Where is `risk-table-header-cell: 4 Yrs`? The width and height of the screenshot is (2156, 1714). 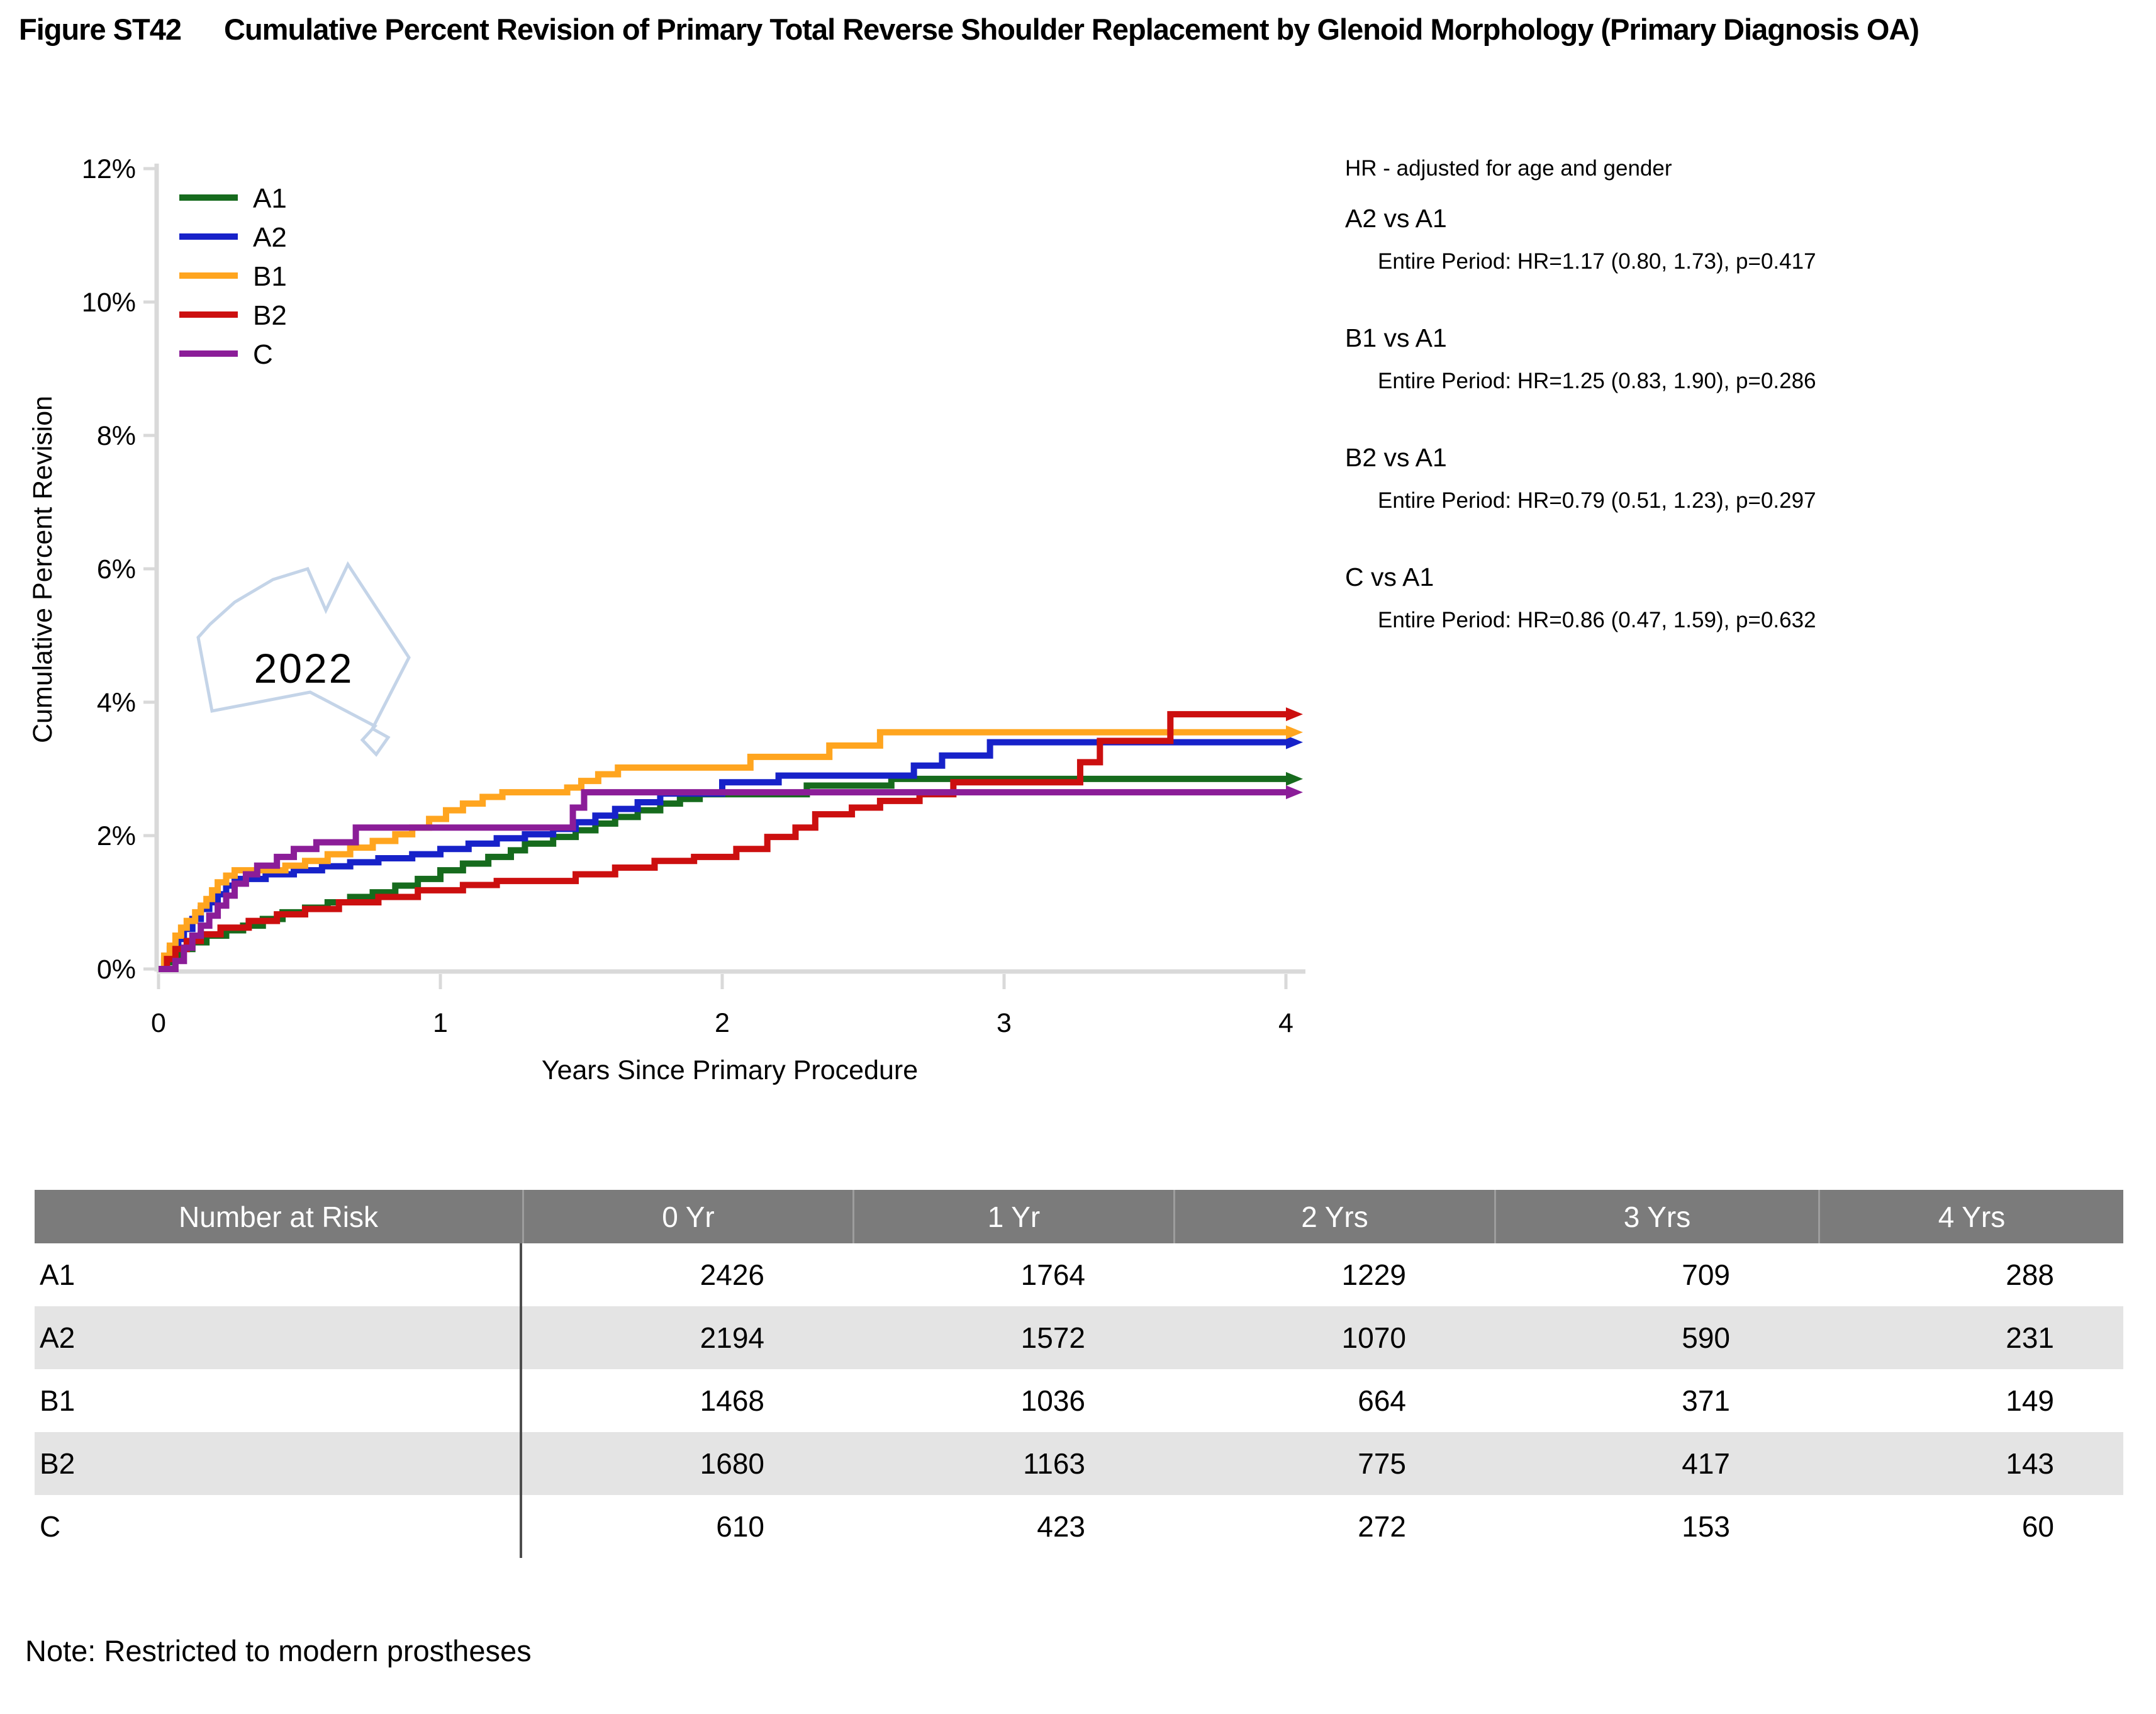 risk-table-header-cell: 4 Yrs is located at coordinates (1971, 1216).